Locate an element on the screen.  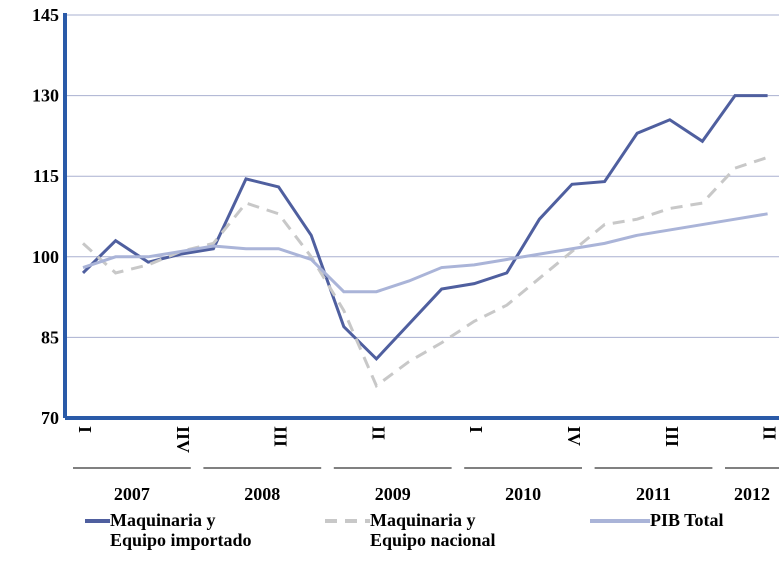
y-tick-label: 85 is located at coordinates (50, 337).